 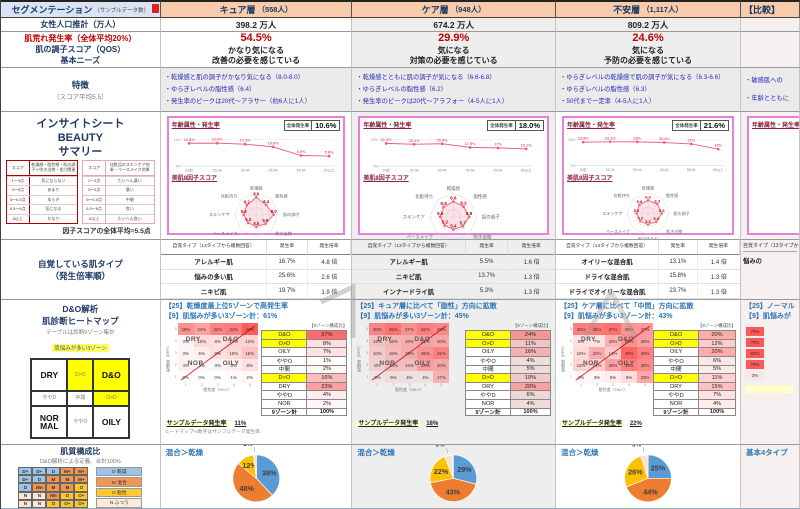 I want to click on svg-text: 吹き出物, so click(x=483, y=236).